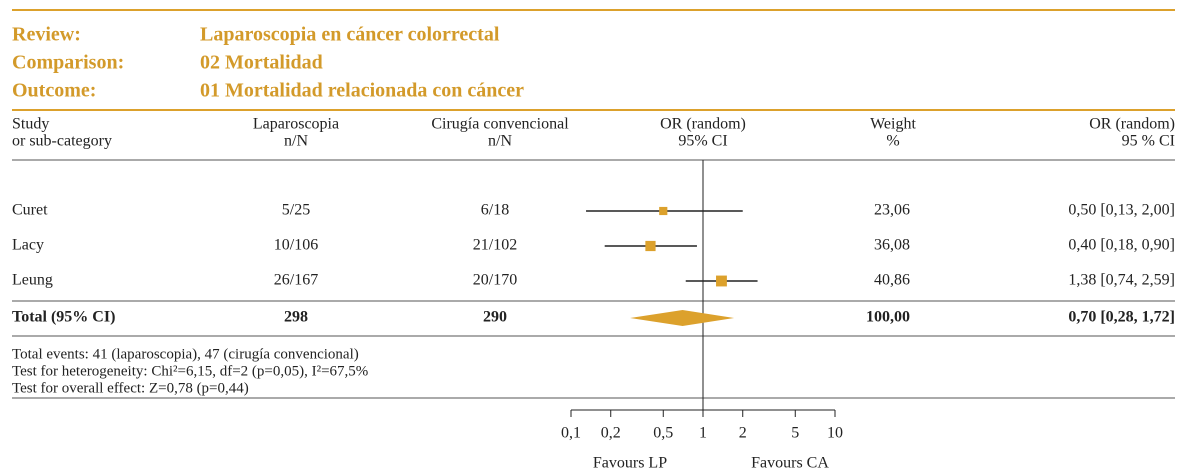 The height and width of the screenshot is (475, 1185). I want to click on footnote: Test for overall effect: Z=0,78 (p=0,44), so click(130, 388).